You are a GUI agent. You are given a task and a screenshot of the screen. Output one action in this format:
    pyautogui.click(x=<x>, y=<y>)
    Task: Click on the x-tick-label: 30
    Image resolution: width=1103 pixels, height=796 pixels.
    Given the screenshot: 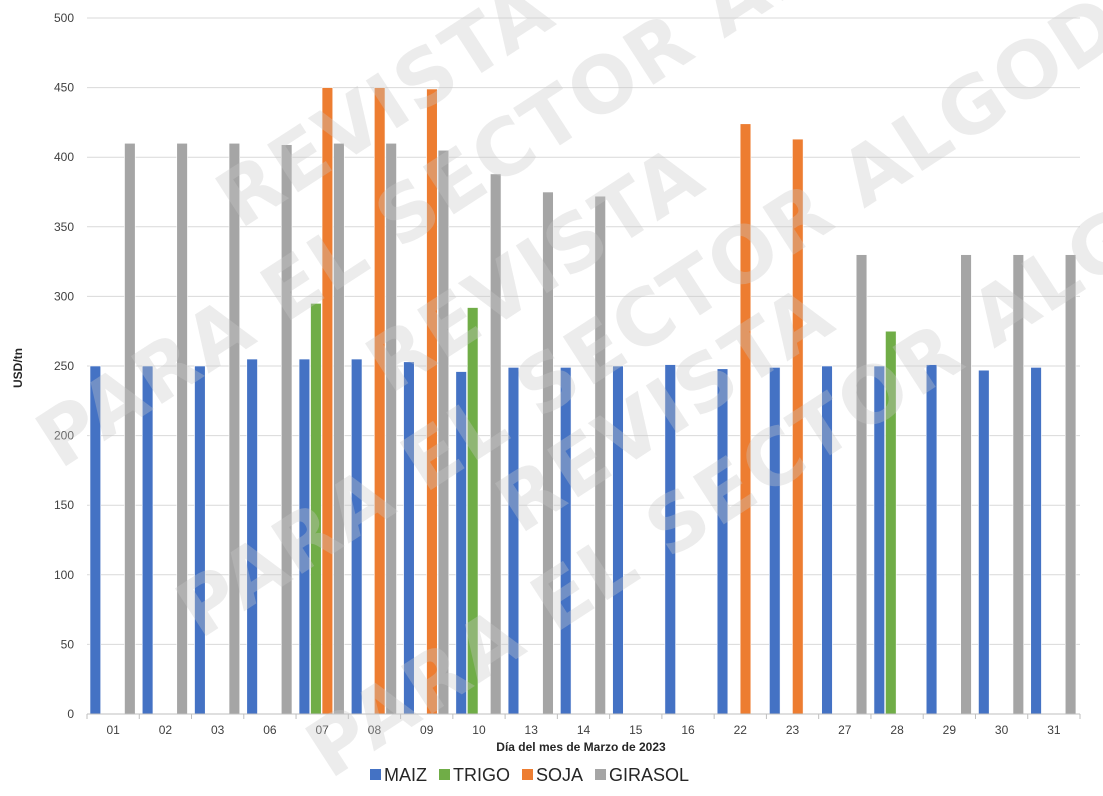 What is the action you would take?
    pyautogui.click(x=1002, y=730)
    